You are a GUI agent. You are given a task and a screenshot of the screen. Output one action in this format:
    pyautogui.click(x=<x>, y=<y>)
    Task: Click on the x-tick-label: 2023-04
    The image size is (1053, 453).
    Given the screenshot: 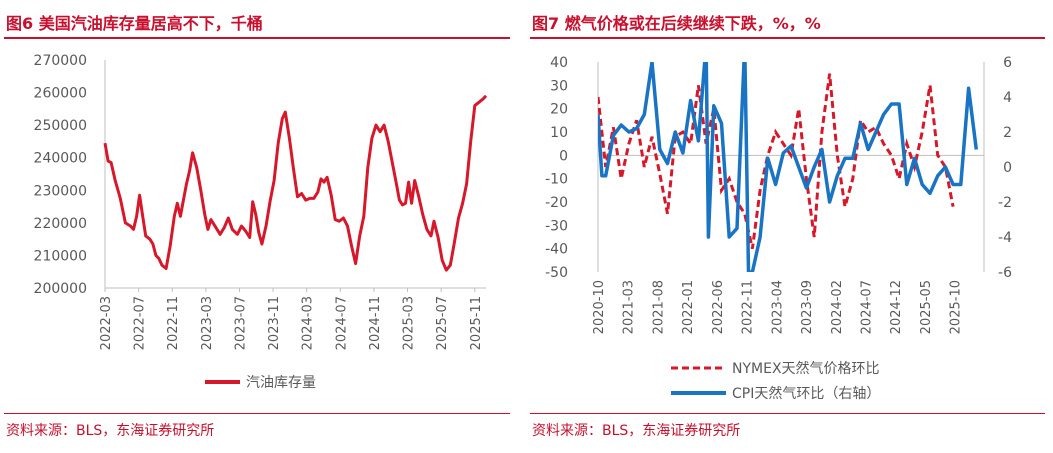 What is the action you would take?
    pyautogui.click(x=777, y=307)
    